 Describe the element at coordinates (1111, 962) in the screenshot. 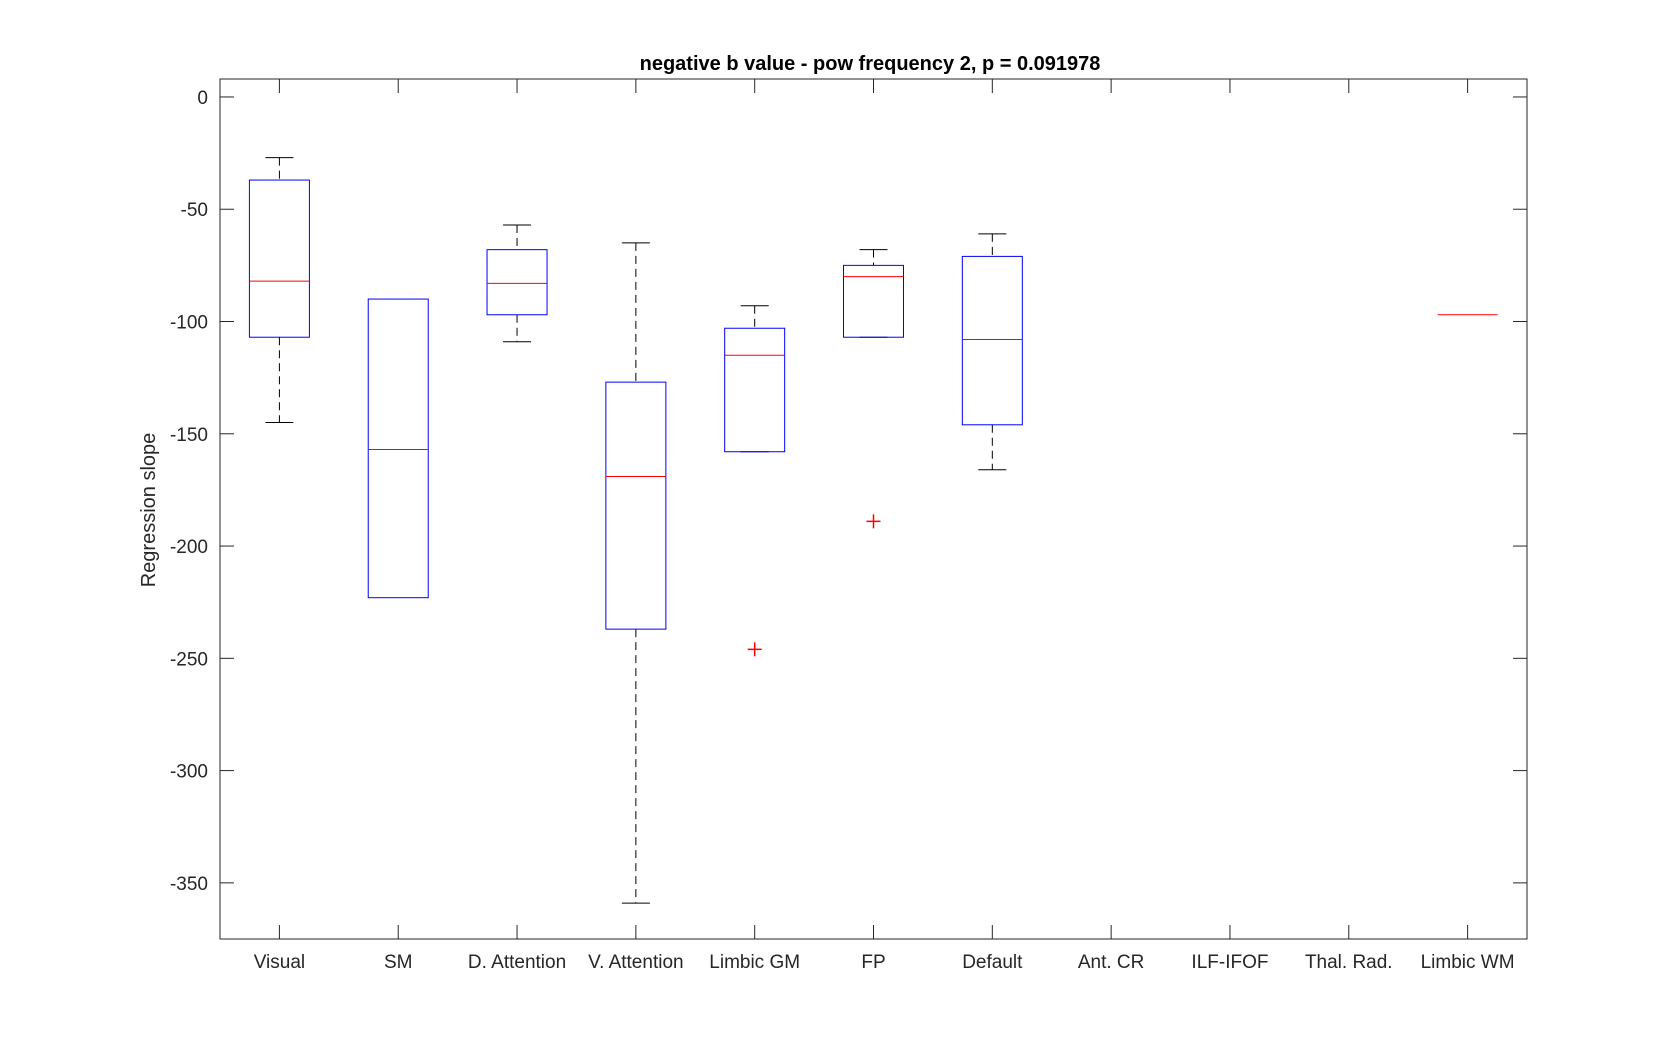

I see `x-tick-label: Ant. CR` at that location.